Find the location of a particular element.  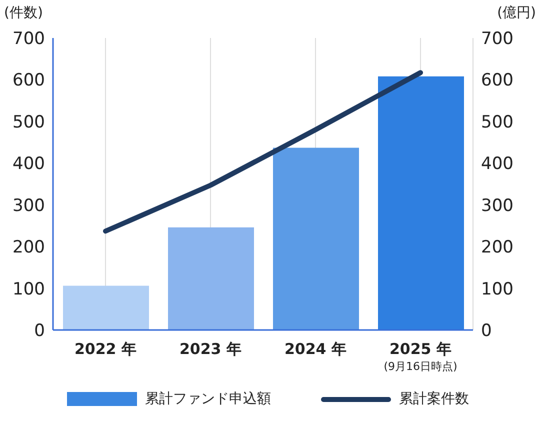

y2-tick-label: 600 is located at coordinates (497, 80).